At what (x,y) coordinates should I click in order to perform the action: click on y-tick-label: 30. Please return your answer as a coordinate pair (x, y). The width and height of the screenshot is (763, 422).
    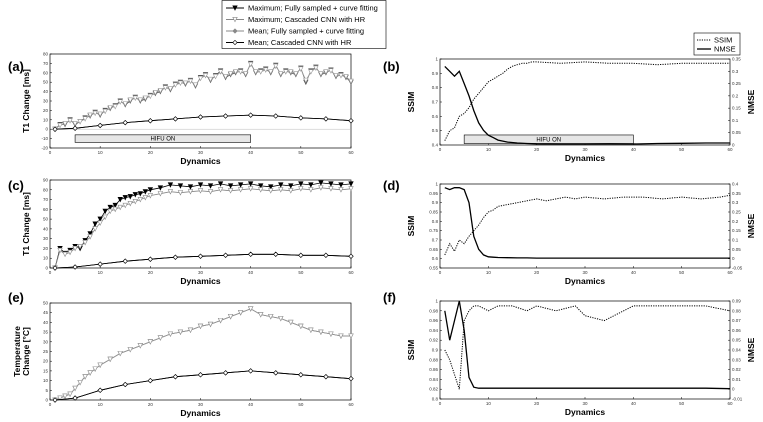
    Looking at the image, I should click on (46, 341).